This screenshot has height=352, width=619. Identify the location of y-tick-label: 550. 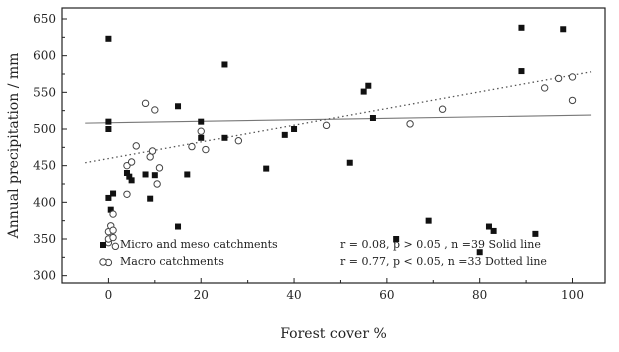
(44, 92).